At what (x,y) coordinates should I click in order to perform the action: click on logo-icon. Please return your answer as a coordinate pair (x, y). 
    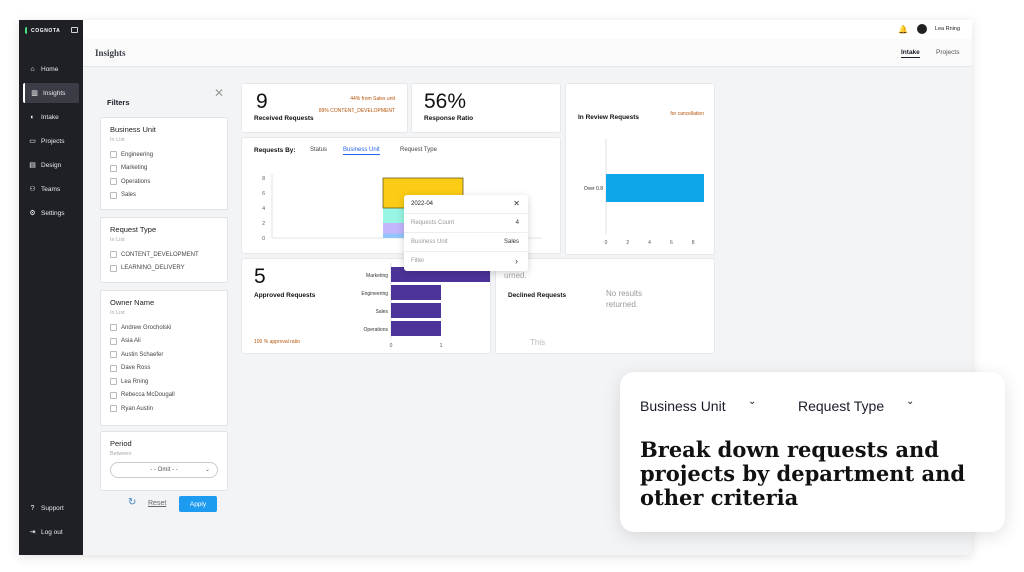
    Looking at the image, I should click on (27, 30).